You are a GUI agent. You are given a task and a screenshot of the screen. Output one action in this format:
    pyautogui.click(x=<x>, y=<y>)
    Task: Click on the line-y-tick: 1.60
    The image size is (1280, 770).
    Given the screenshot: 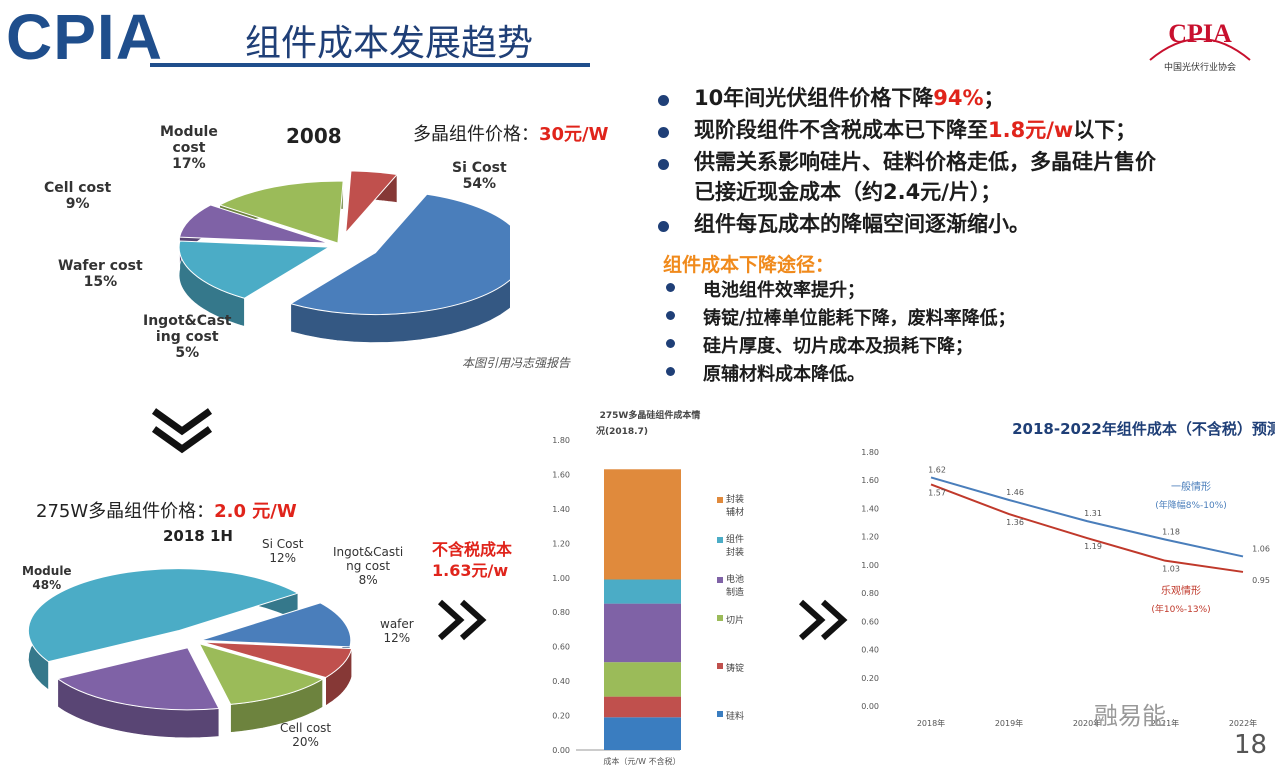 What is the action you would take?
    pyautogui.click(x=870, y=480)
    